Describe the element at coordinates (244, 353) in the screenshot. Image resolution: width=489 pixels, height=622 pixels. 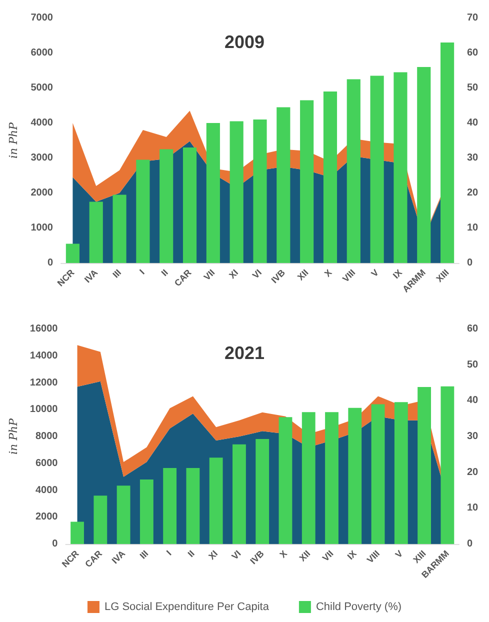
I see `text: 2021` at that location.